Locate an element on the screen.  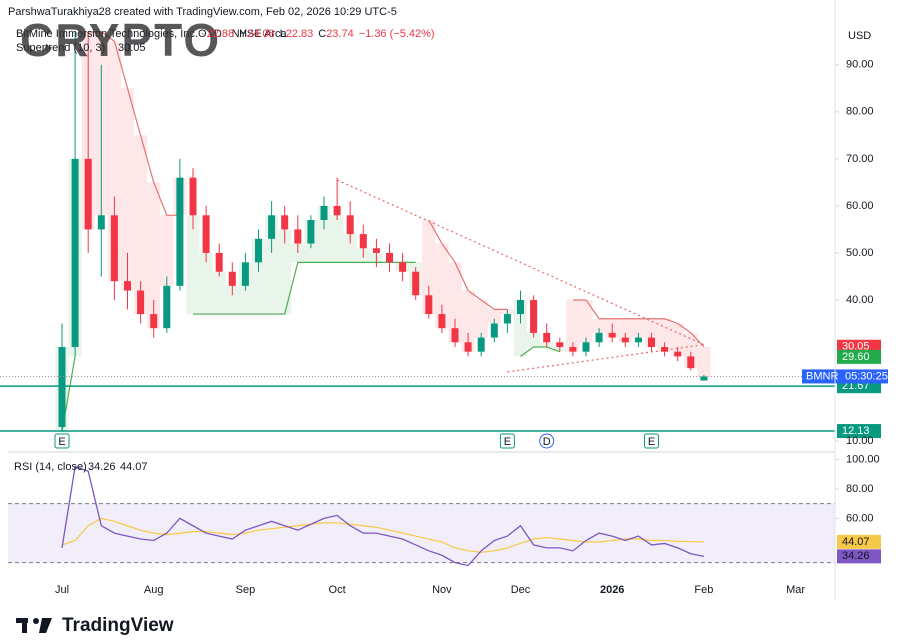
currency: USD is located at coordinates (859, 36).